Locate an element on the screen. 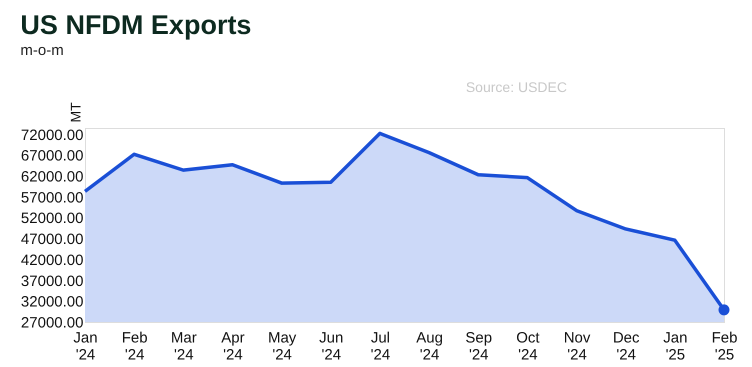 The width and height of the screenshot is (752, 367). x-tick-label: Jul '24 is located at coordinates (380, 347).